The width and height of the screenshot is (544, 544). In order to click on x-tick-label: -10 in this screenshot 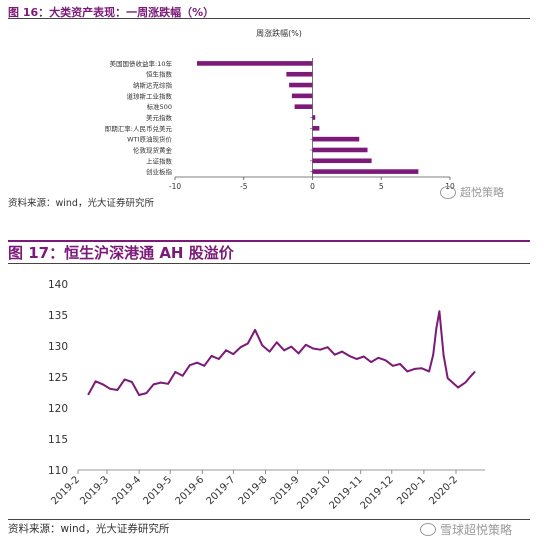, I will do `click(175, 186)`.